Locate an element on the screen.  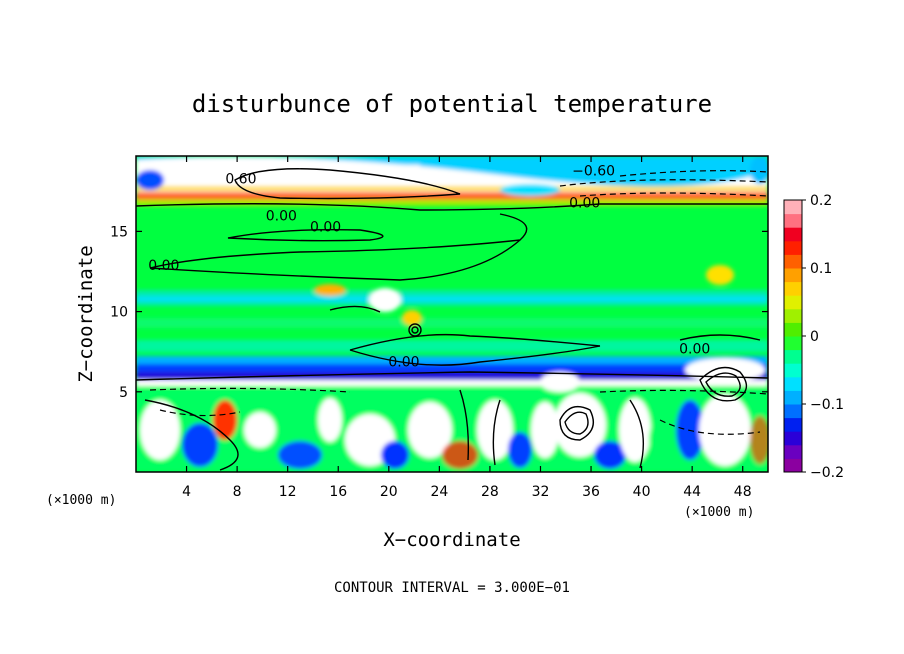
x-tick-label: 36 is located at coordinates (591, 492).